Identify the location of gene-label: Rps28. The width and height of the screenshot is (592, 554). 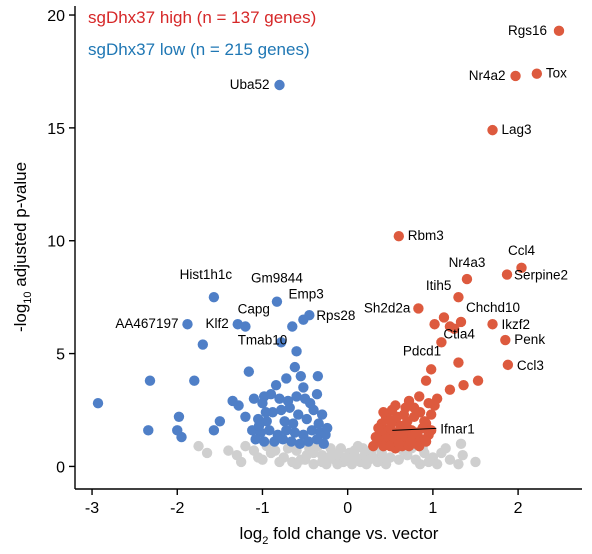
(335, 315).